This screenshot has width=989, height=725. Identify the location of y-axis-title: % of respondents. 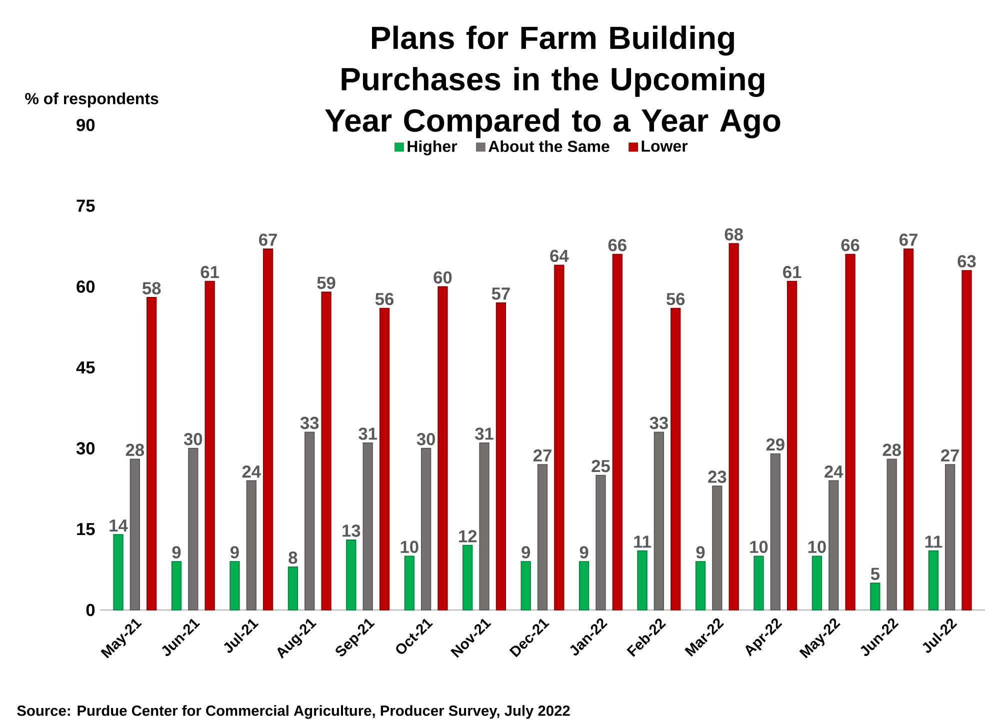
(91, 100).